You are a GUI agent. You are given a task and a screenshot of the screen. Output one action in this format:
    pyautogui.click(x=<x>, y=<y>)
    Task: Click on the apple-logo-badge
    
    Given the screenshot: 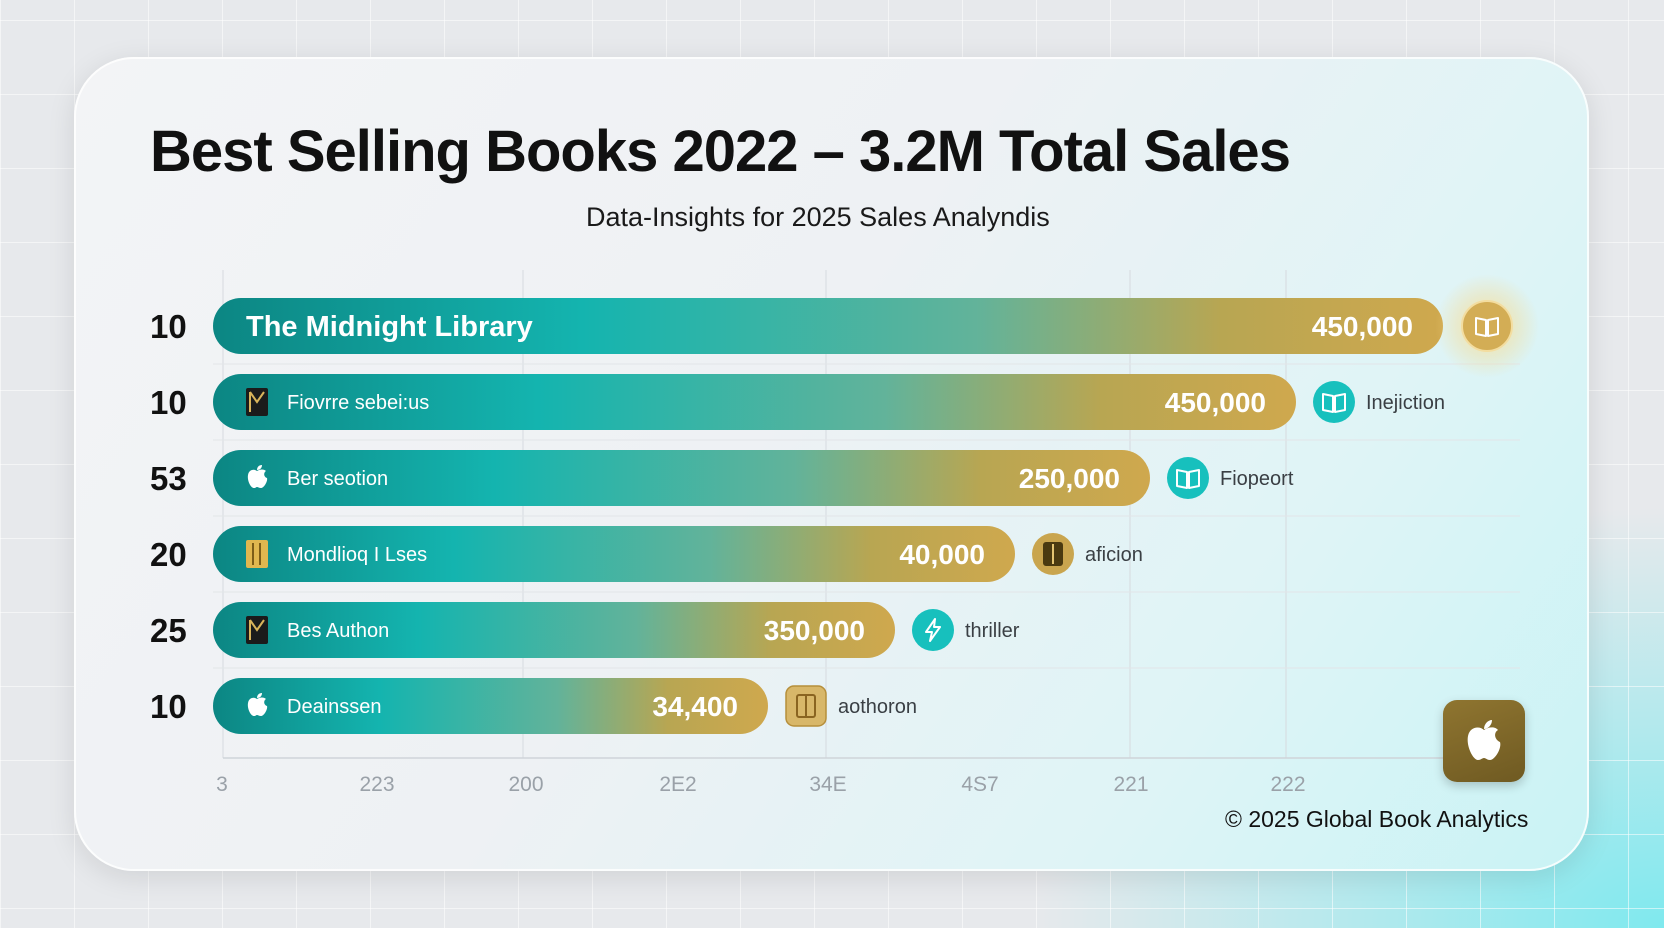 What is the action you would take?
    pyautogui.click(x=1484, y=741)
    